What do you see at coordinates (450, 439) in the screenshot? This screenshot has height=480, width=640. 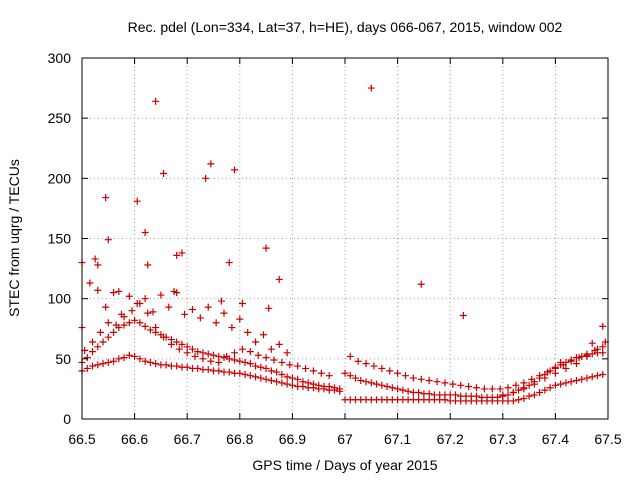 I see `x-tick-label: 67.2` at bounding box center [450, 439].